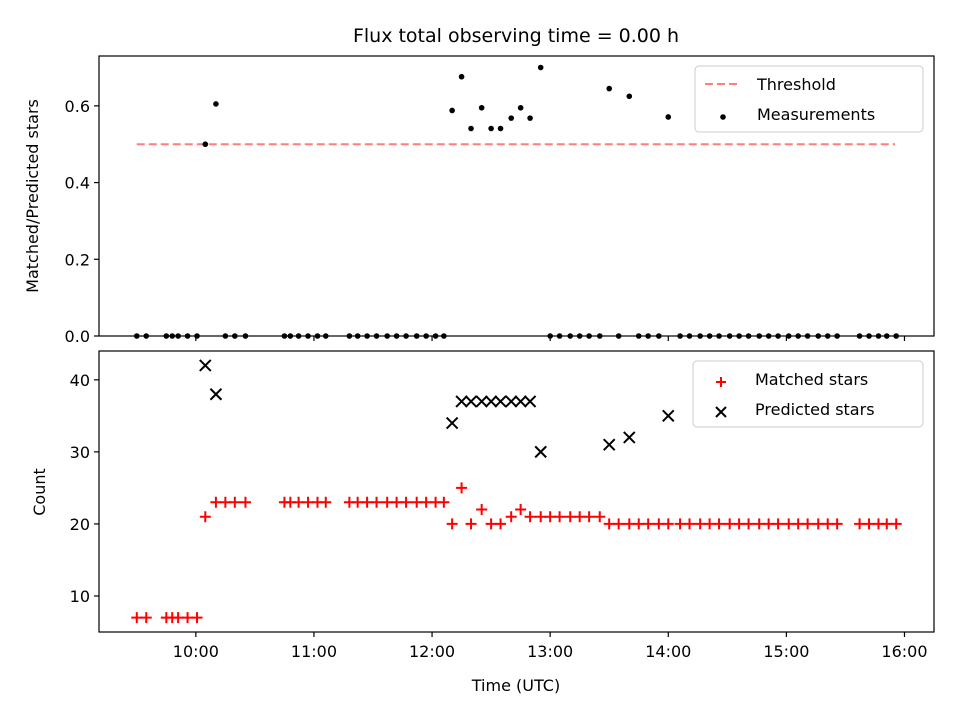 This screenshot has width=960, height=720. What do you see at coordinates (196, 651) in the screenshot?
I see `count-xtick-label: 10:00` at bounding box center [196, 651].